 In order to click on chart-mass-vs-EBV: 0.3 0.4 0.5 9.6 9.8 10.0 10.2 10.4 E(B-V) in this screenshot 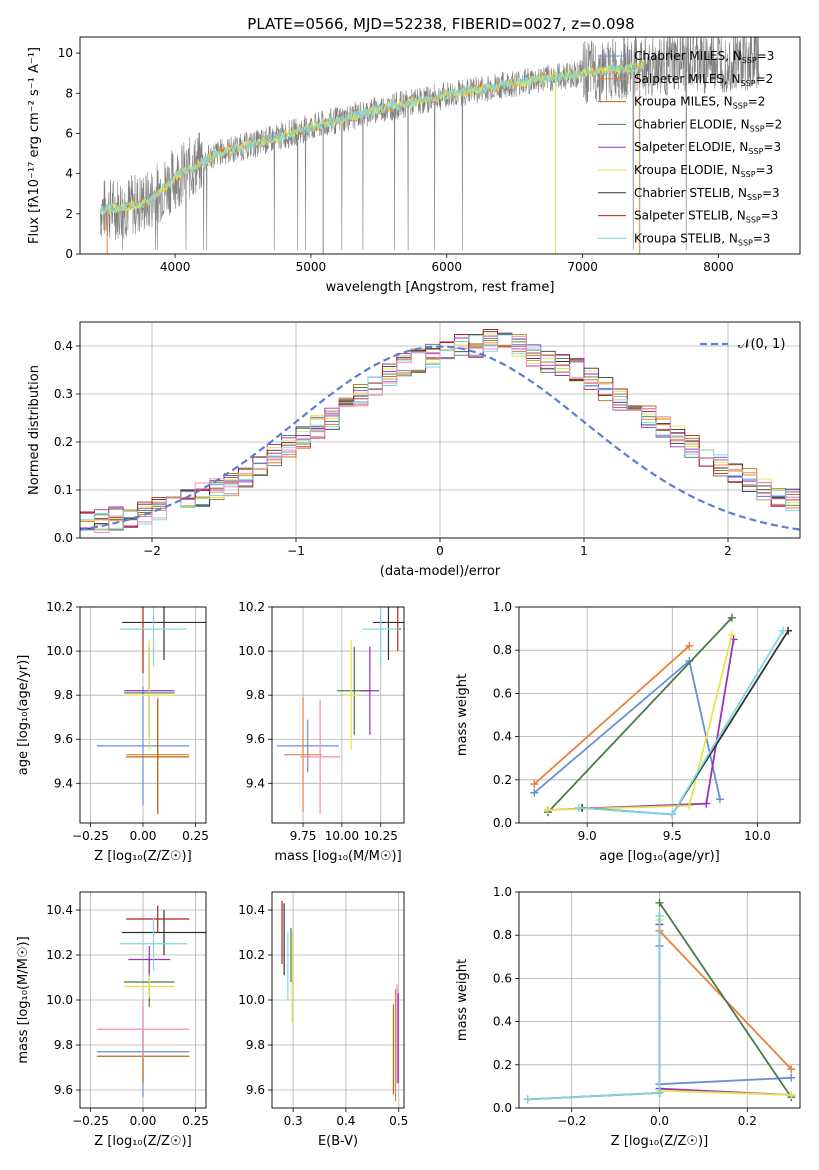, I will do `click(323, 1020)`.